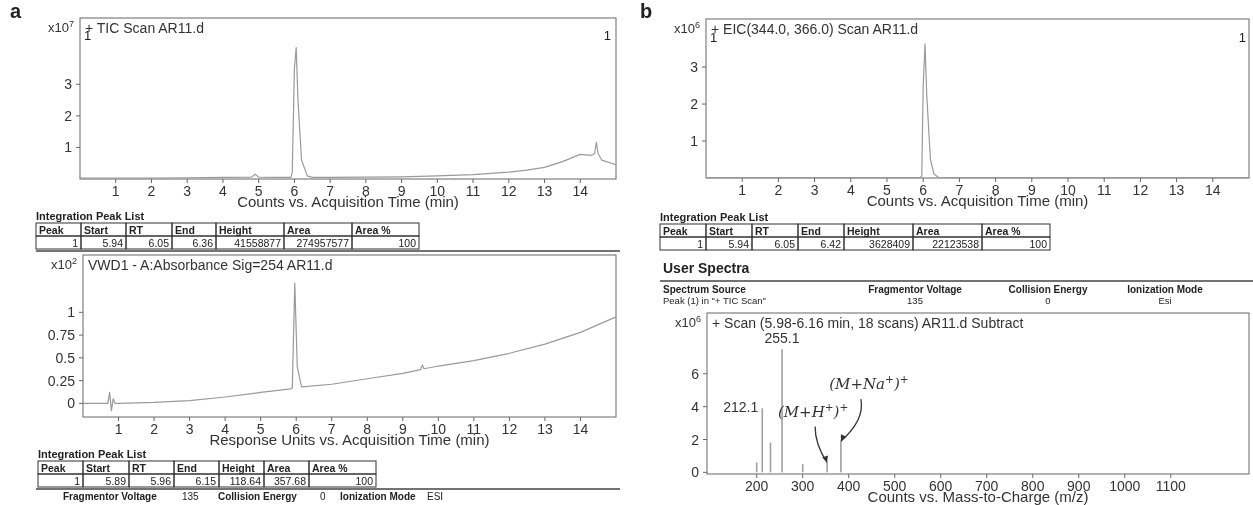 This screenshot has height=505, width=1253. Describe the element at coordinates (956, 243) in the screenshot. I see `text: 22123538` at that location.